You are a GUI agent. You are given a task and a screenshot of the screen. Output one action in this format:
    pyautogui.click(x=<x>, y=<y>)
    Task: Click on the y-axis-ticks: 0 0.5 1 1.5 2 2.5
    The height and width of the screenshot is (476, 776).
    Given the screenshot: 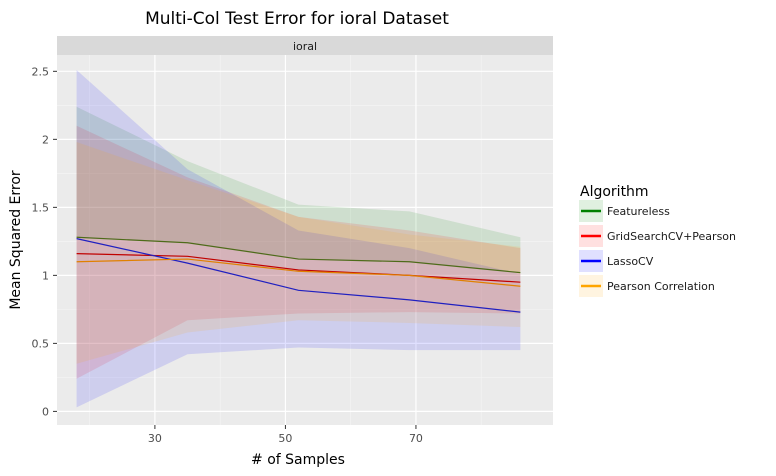 What is the action you would take?
    pyautogui.click(x=44, y=241)
    